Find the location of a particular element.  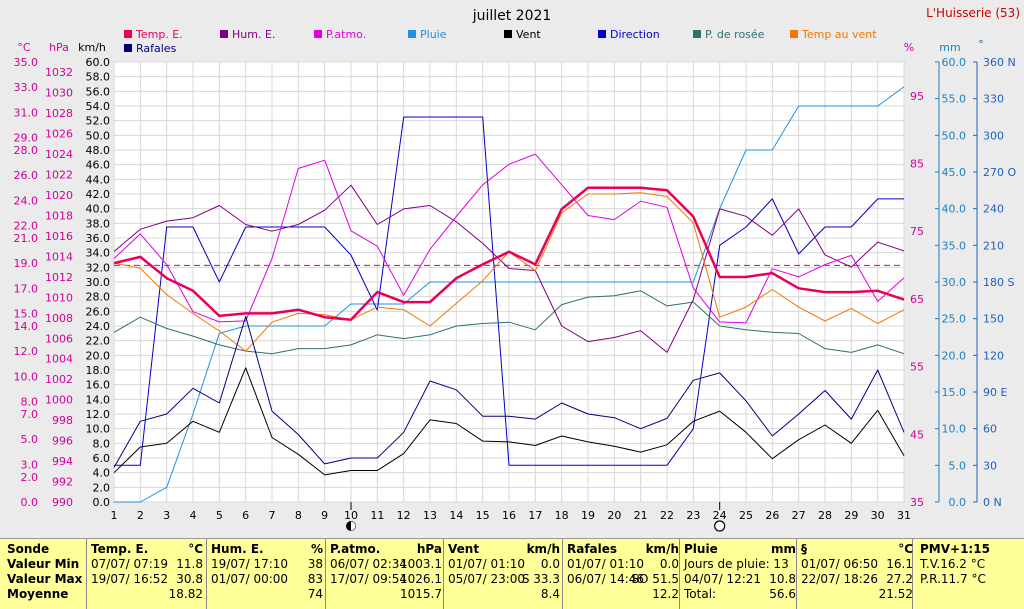

max-value: SO 51.5 is located at coordinates (655, 579).